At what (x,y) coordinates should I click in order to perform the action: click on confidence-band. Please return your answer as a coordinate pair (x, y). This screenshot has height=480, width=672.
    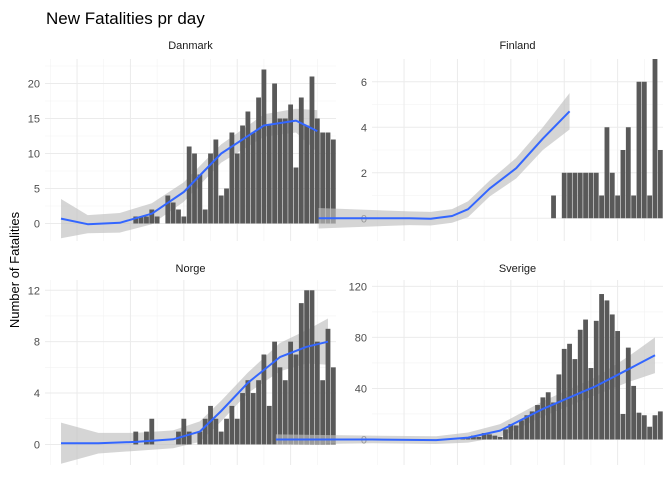
    Looking at the image, I should click on (444, 161).